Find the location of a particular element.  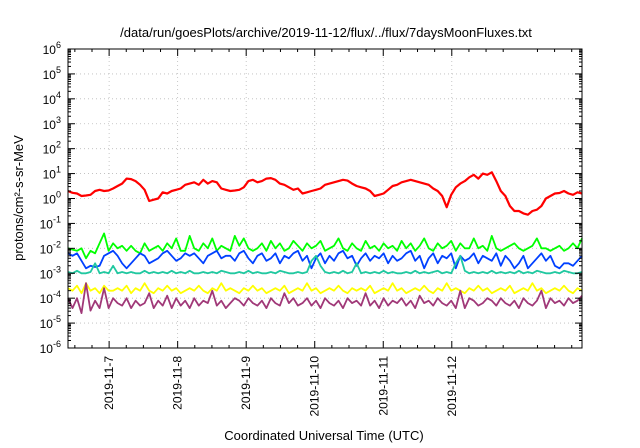

x-tick-label: 2019-11-7 is located at coordinates (109, 383).